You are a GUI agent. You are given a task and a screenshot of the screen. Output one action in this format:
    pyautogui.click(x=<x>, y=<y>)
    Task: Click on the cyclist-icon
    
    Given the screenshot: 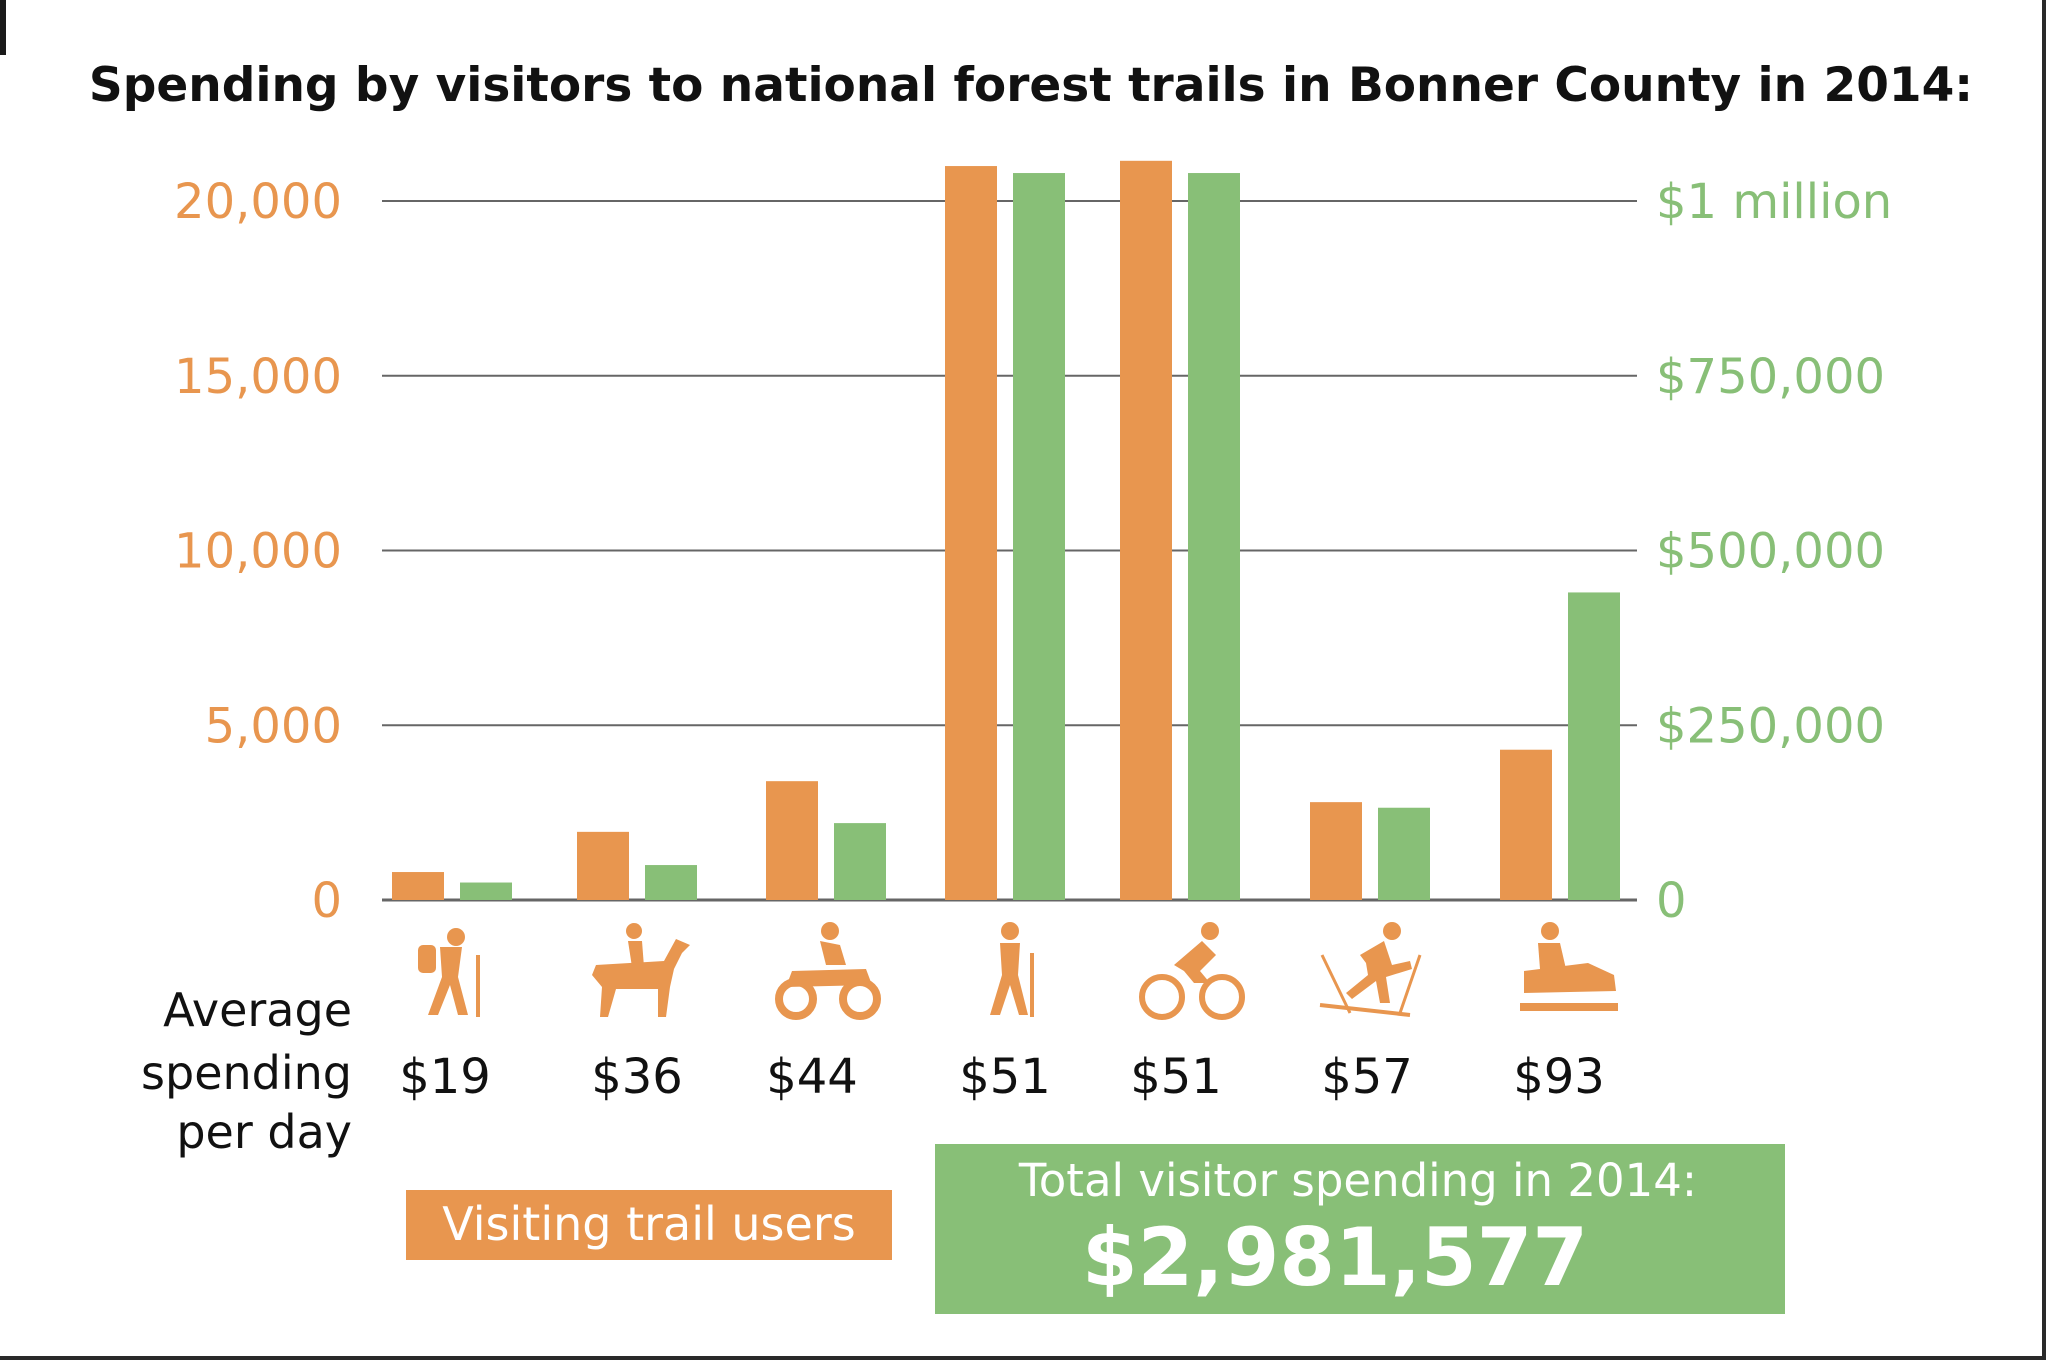 What is the action you would take?
    pyautogui.click(x=1192, y=971)
    